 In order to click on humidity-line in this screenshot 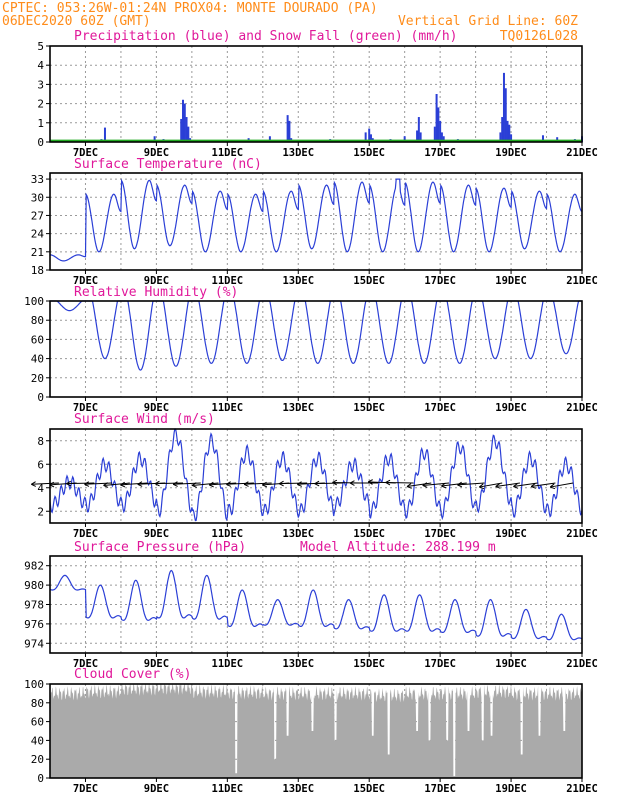, I will do `click(316, 335)`.